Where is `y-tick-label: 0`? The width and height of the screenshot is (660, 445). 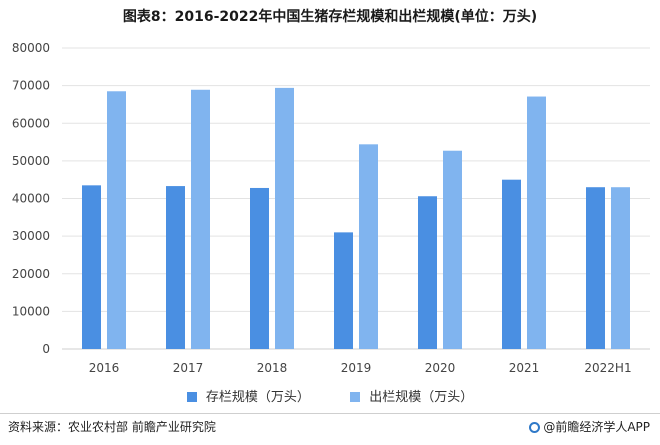 y-tick-label: 0 is located at coordinates (46, 349).